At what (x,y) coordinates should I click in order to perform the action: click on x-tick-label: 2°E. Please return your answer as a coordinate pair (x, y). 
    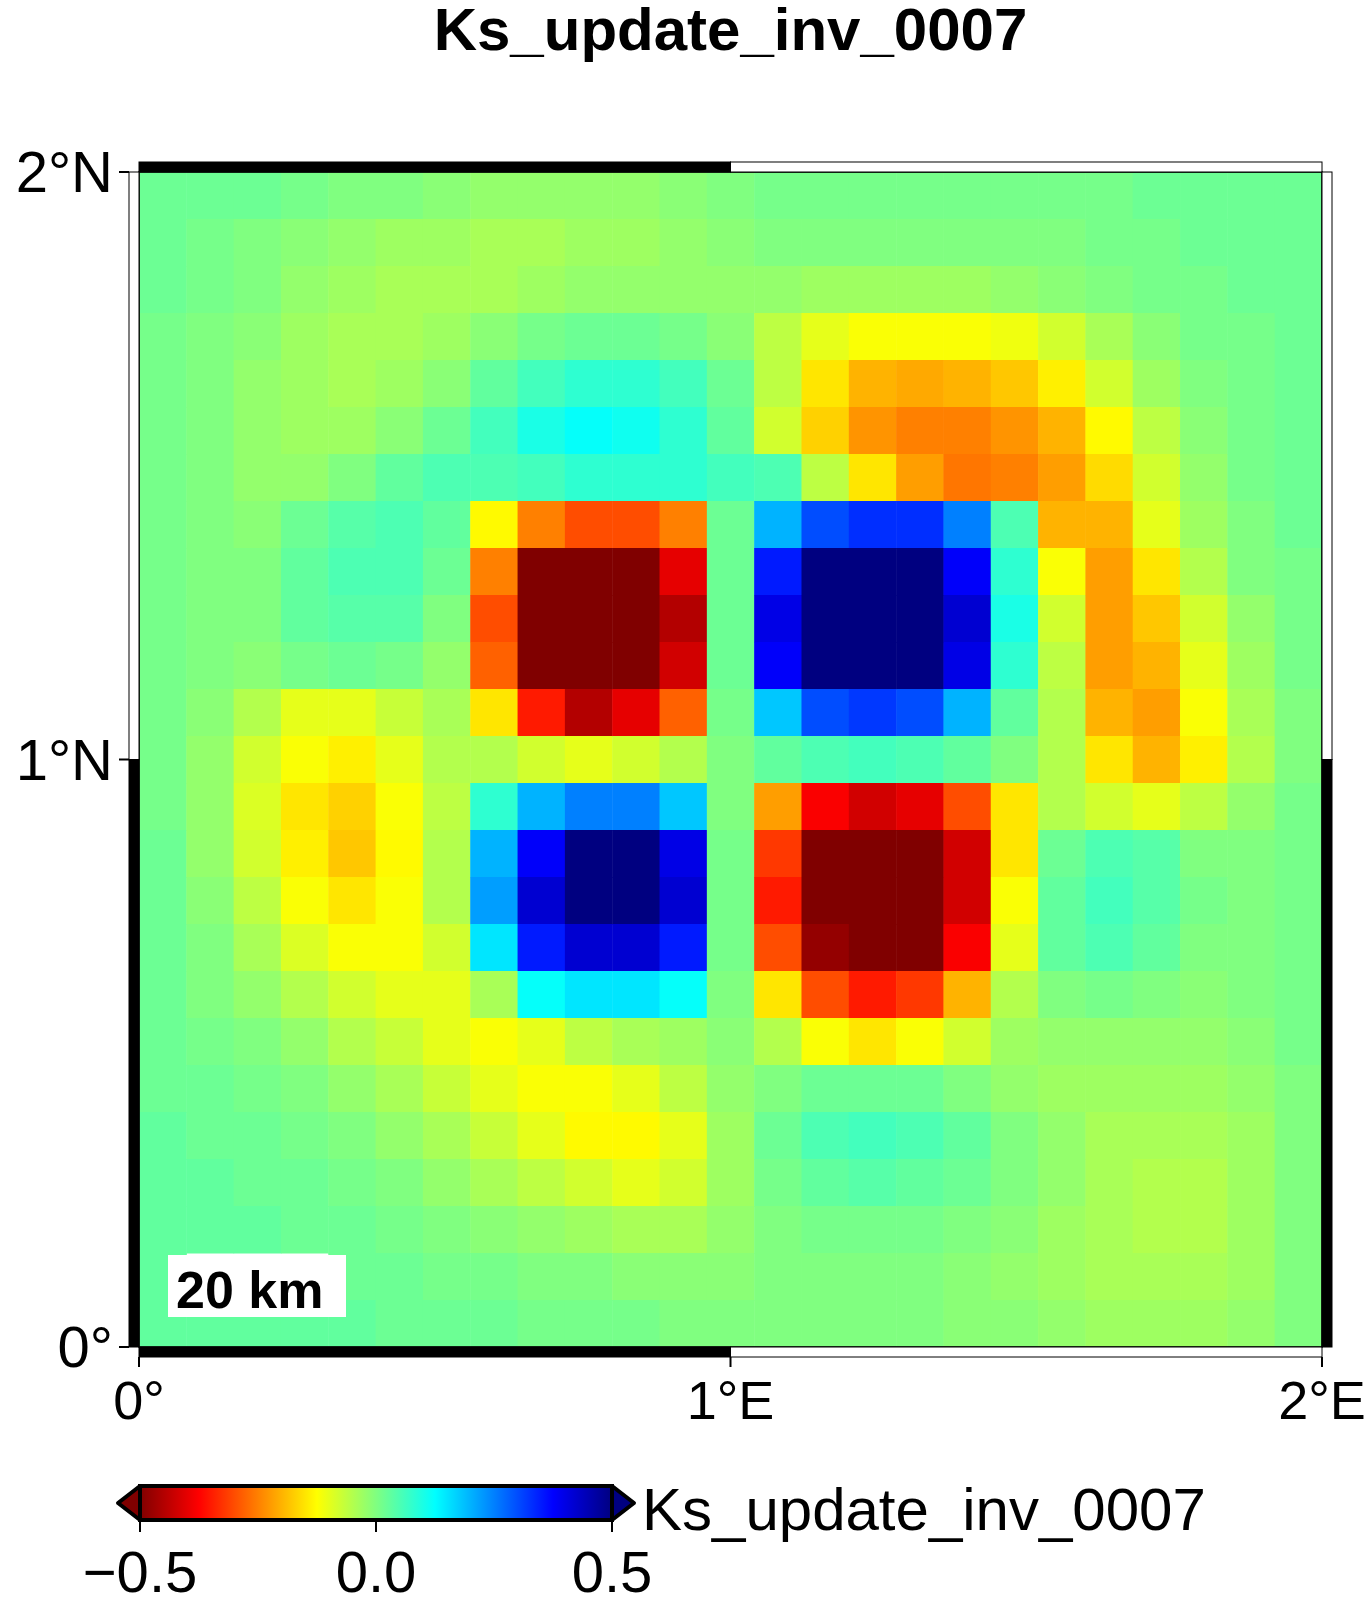
    Looking at the image, I should click on (1322, 1400).